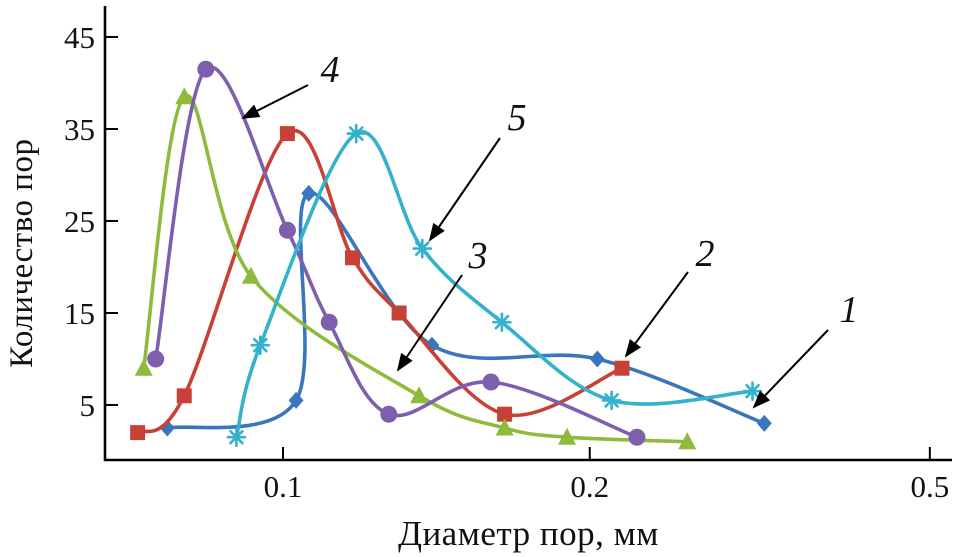 The image size is (960, 557). I want to click on y-axis-title: Количество пор, so click(22, 253).